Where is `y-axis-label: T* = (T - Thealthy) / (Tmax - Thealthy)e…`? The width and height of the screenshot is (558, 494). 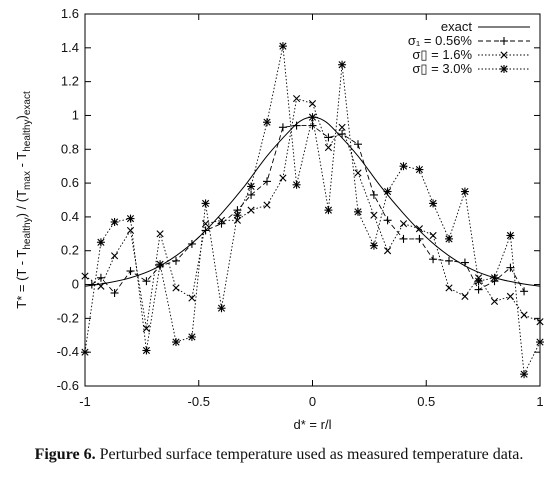
y-axis-label: T* = (T - Thealthy) / (Tmax - Thealthy)e… is located at coordinates (23, 200).